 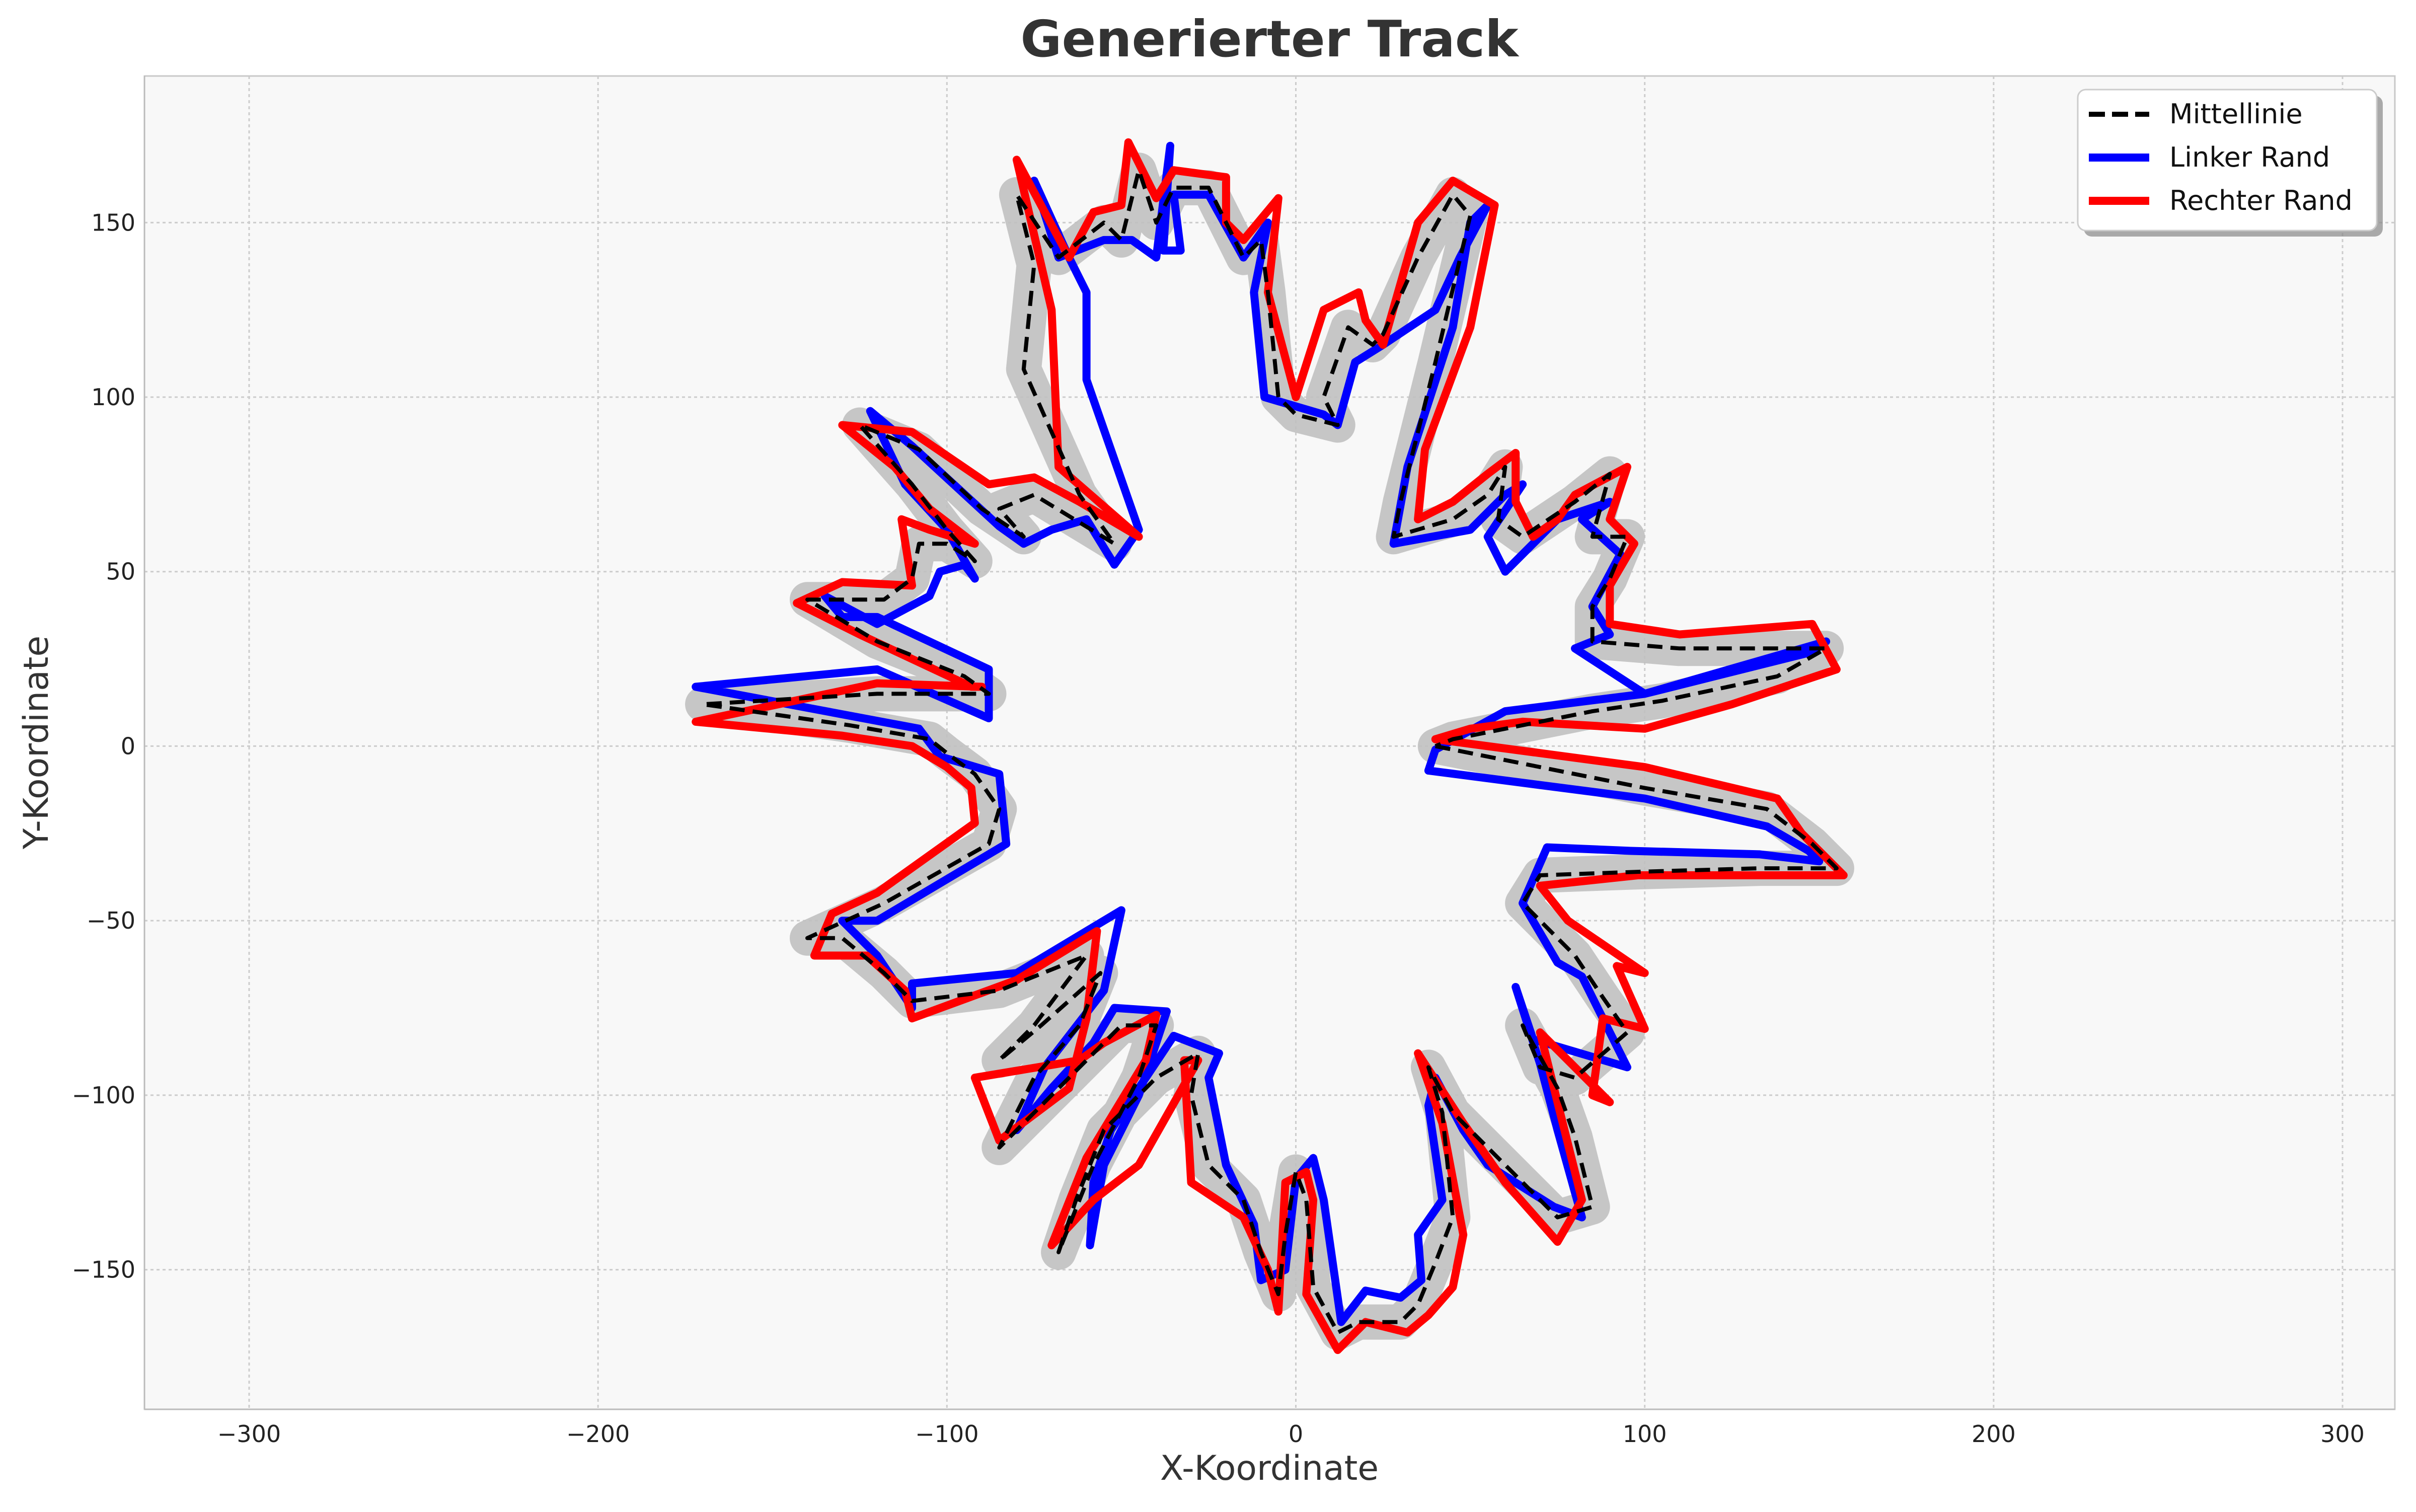 I want to click on x-tick-label: 0, so click(x=1296, y=1434).